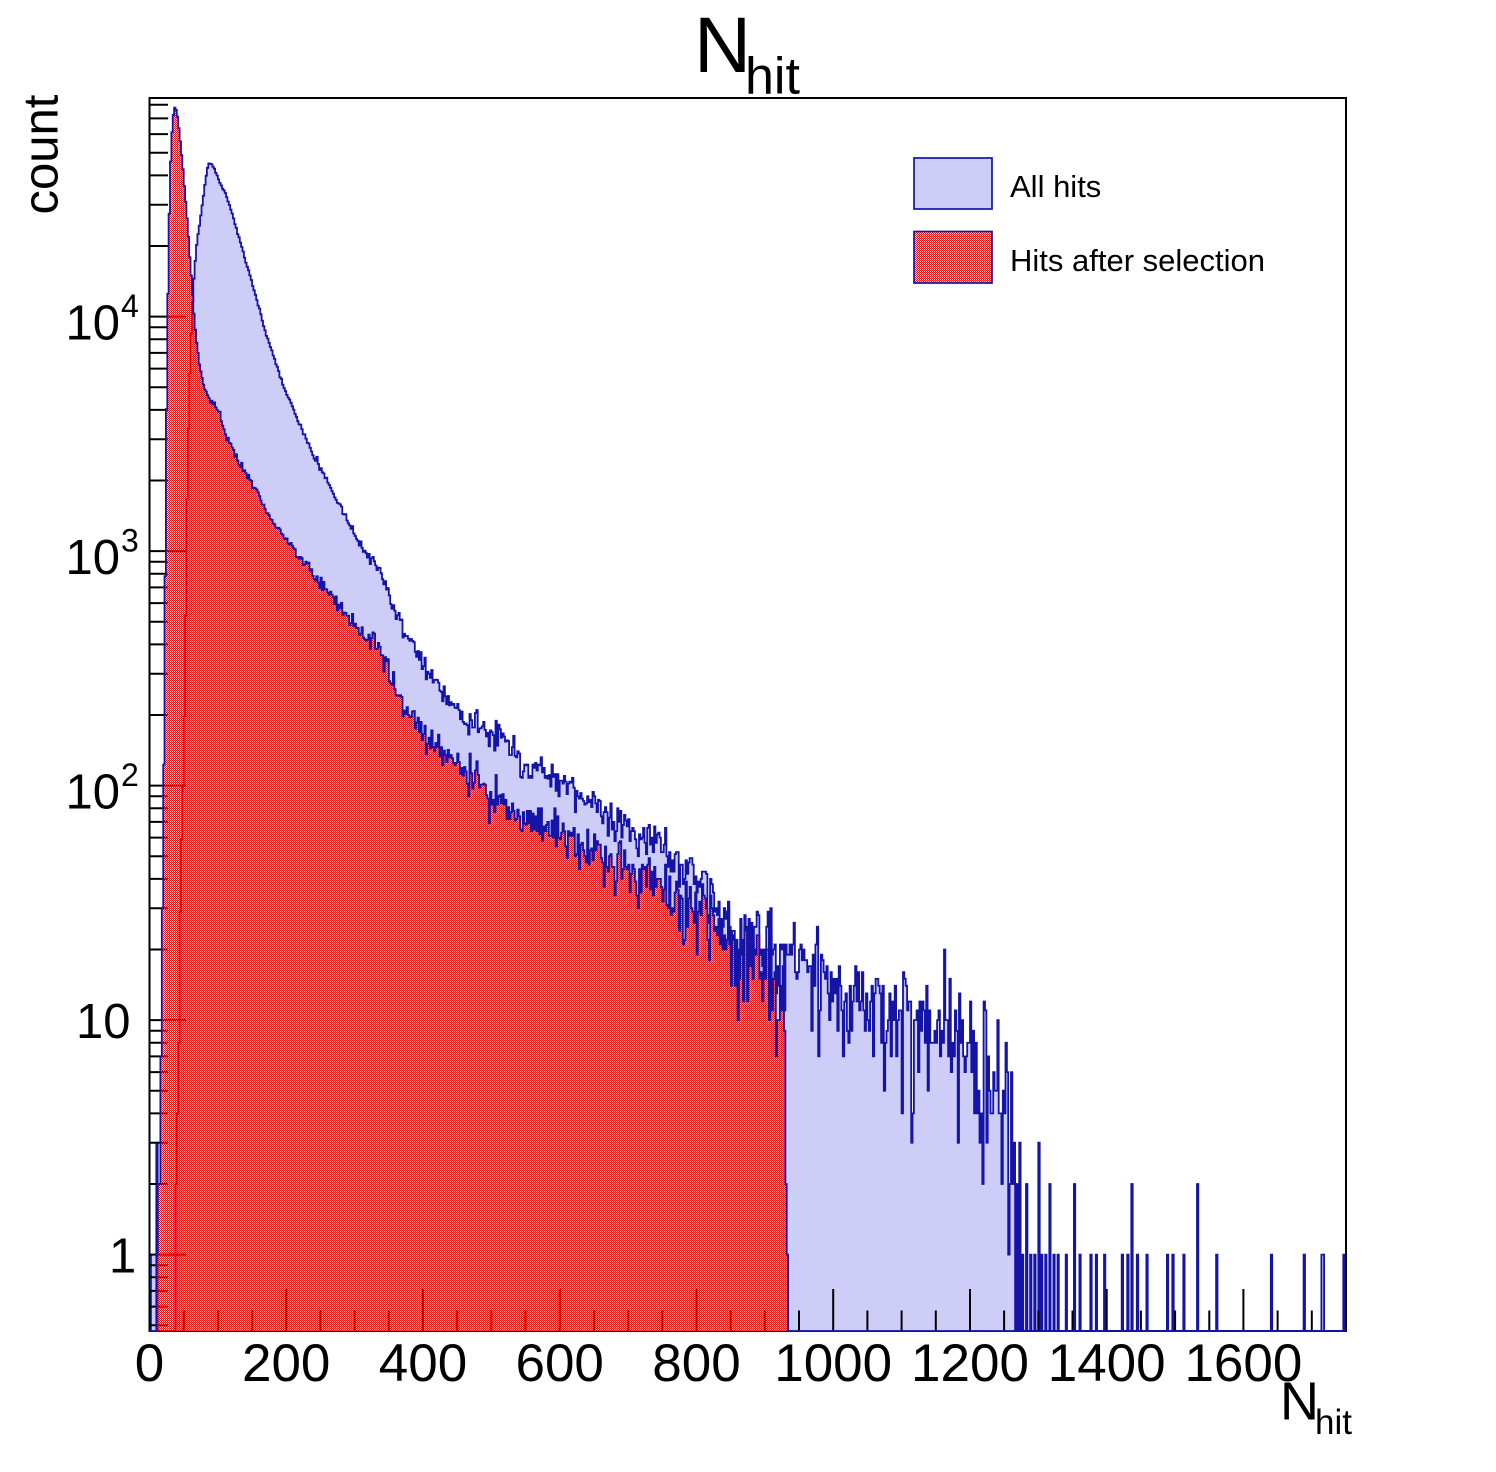  I want to click on svg-text: 400, so click(423, 1363).